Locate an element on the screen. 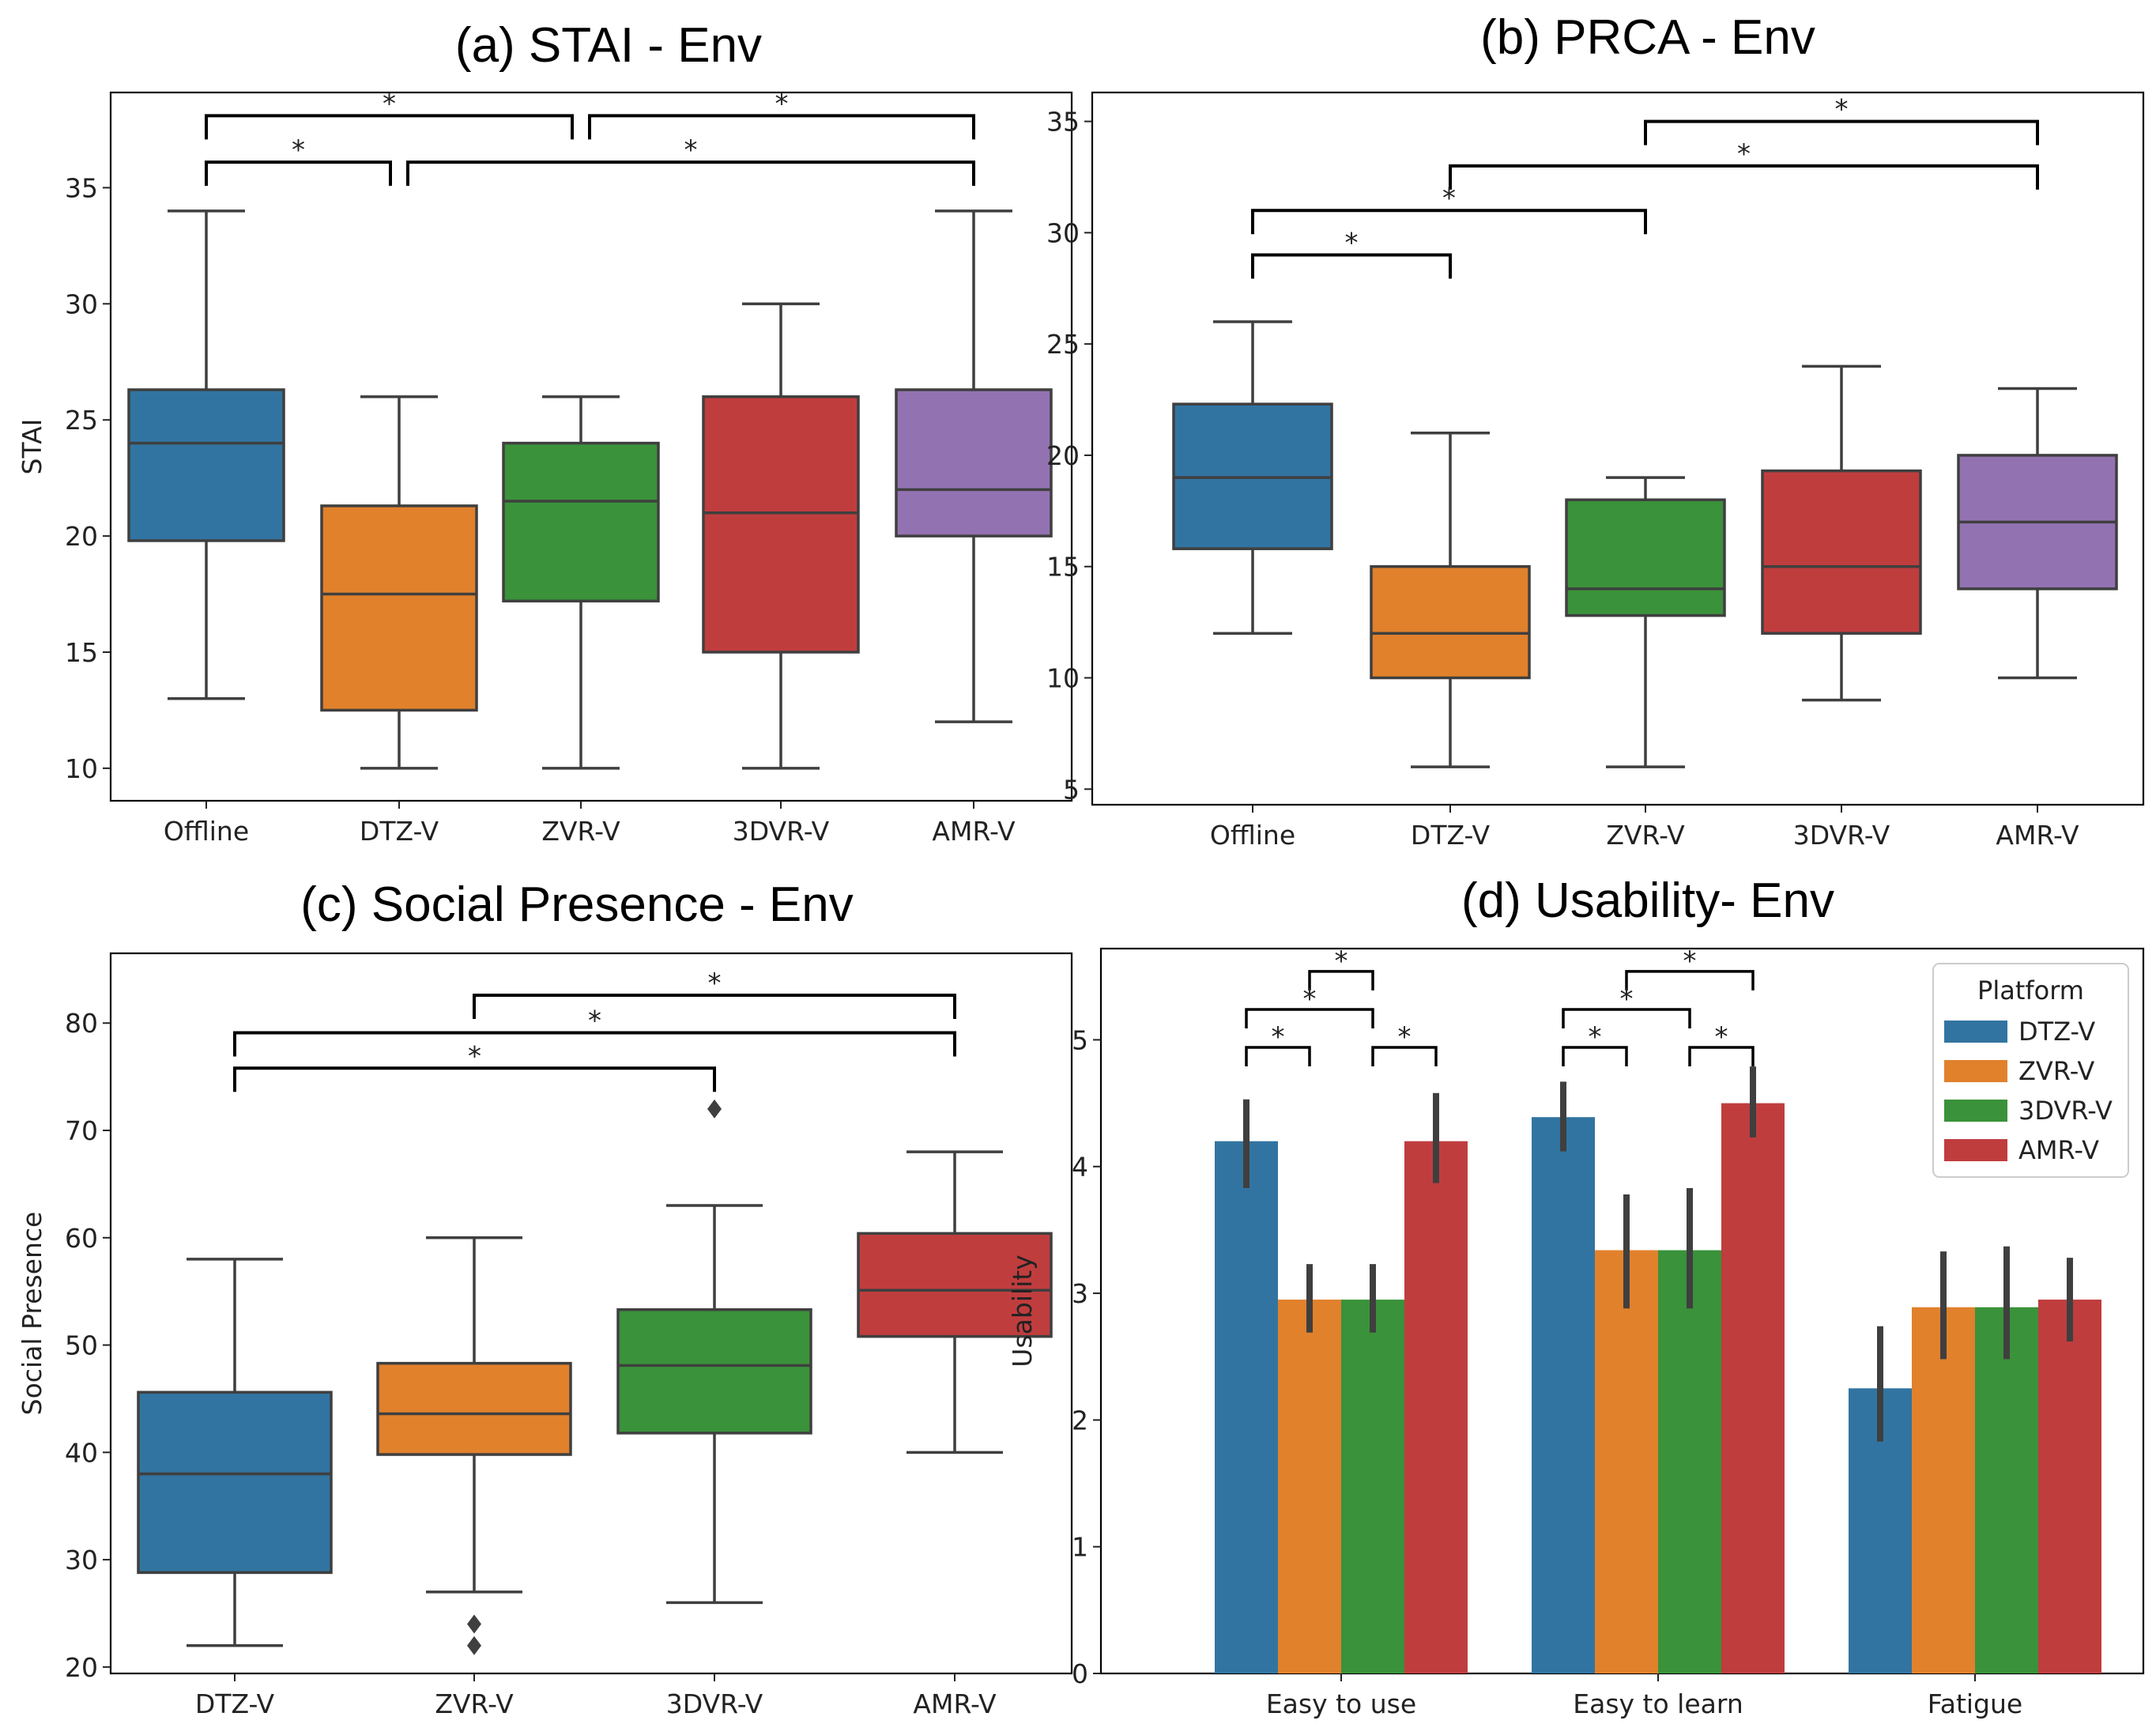 This screenshot has width=2156, height=1728. chart-title-d: (d) Usability- Env is located at coordinates (1647, 900).